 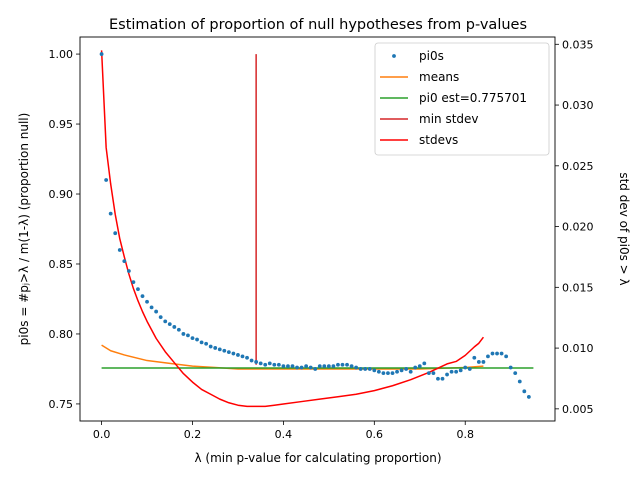 What do you see at coordinates (439, 77) in the screenshot?
I see `legend-label-means: means` at bounding box center [439, 77].